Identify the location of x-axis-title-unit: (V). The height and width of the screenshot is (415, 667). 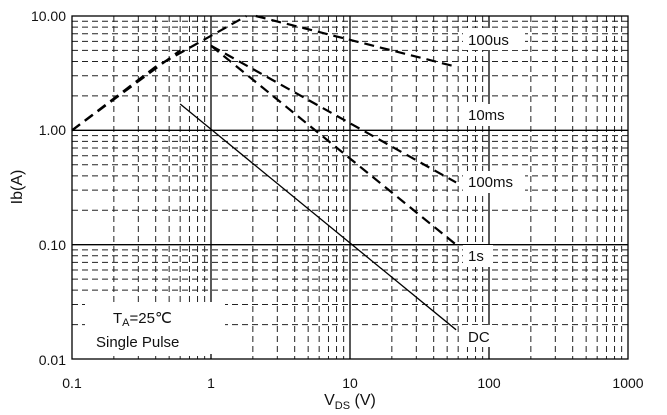
(363, 400).